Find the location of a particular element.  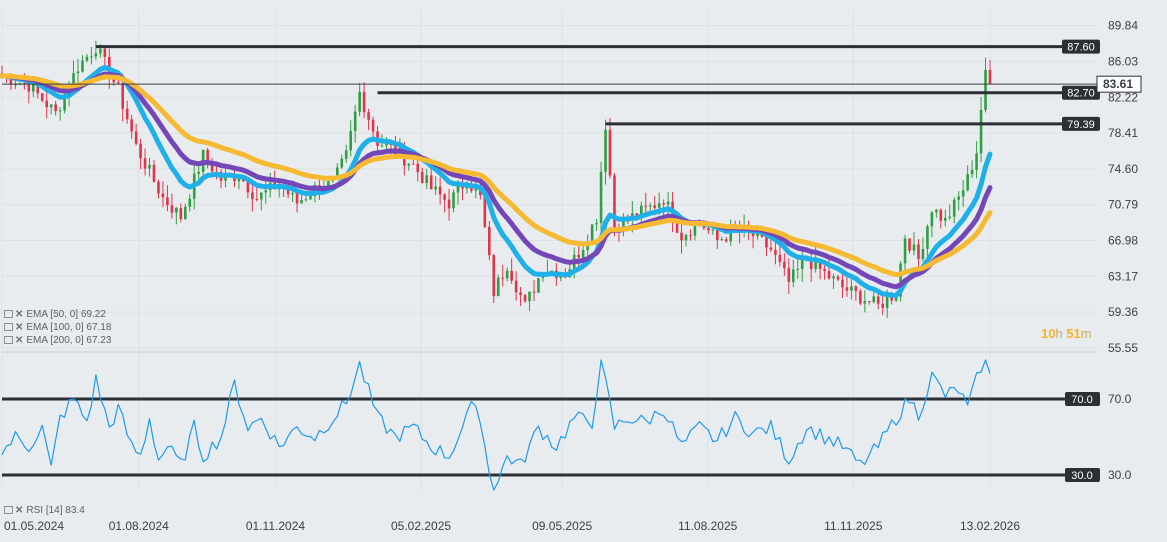

legend-rsi-text: RSI [14] 83.4 is located at coordinates (55, 510).